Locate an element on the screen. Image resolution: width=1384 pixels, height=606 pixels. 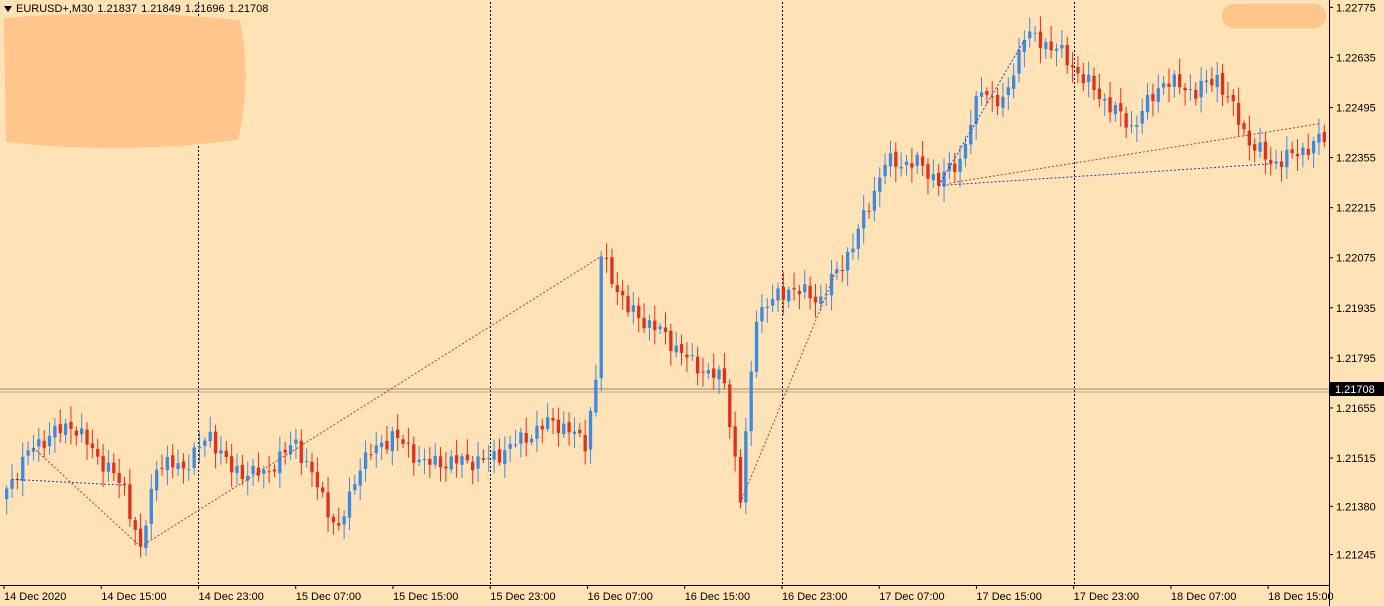
x-tick-label: 17 Dec 23:00 is located at coordinates (1106, 597).